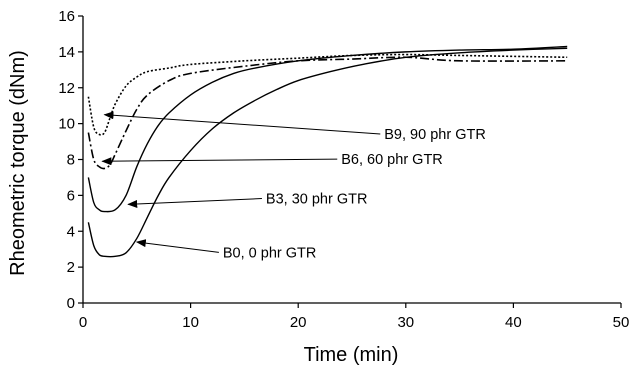  What do you see at coordinates (66, 16) in the screenshot?
I see `y-tick-label: 16` at bounding box center [66, 16].